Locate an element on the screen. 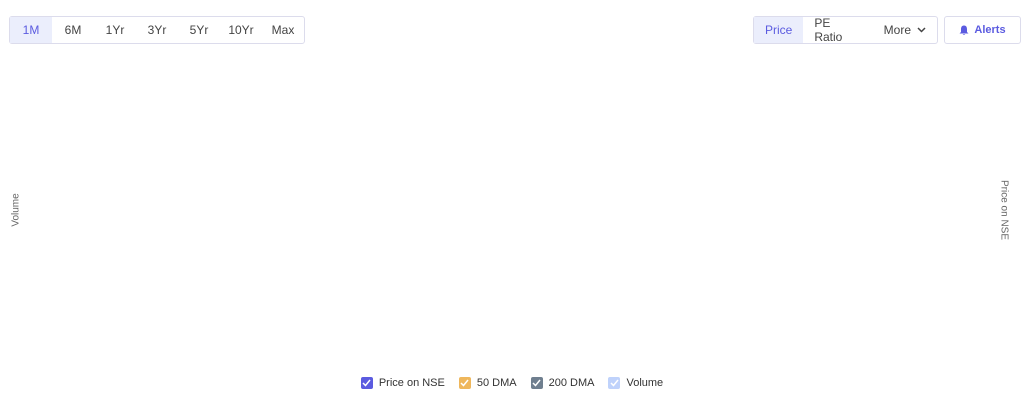 The width and height of the screenshot is (1024, 409). view-button: Price is located at coordinates (779, 30).